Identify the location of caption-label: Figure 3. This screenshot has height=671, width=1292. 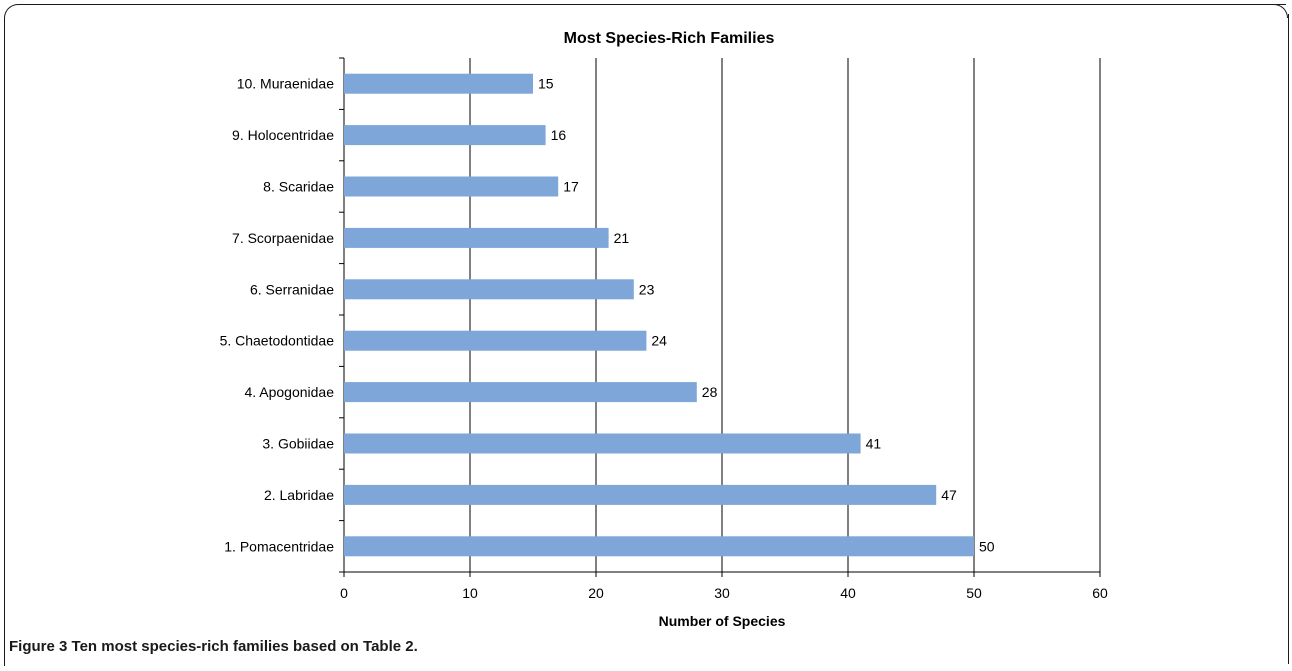
(38, 646).